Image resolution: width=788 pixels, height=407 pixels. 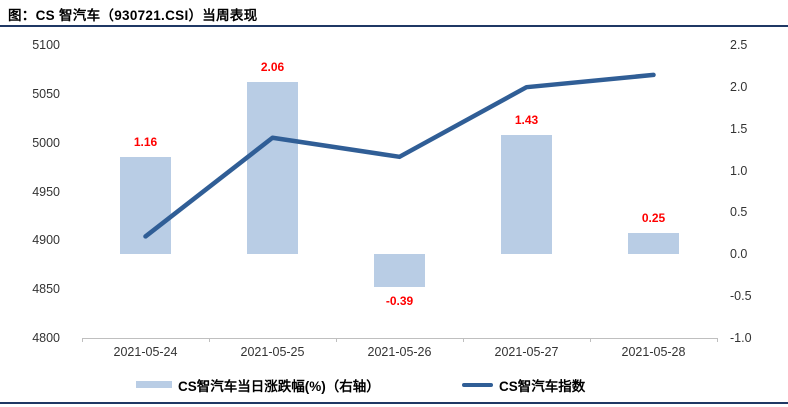 I want to click on right-axis-tick-label: 1.5, so click(x=739, y=128).